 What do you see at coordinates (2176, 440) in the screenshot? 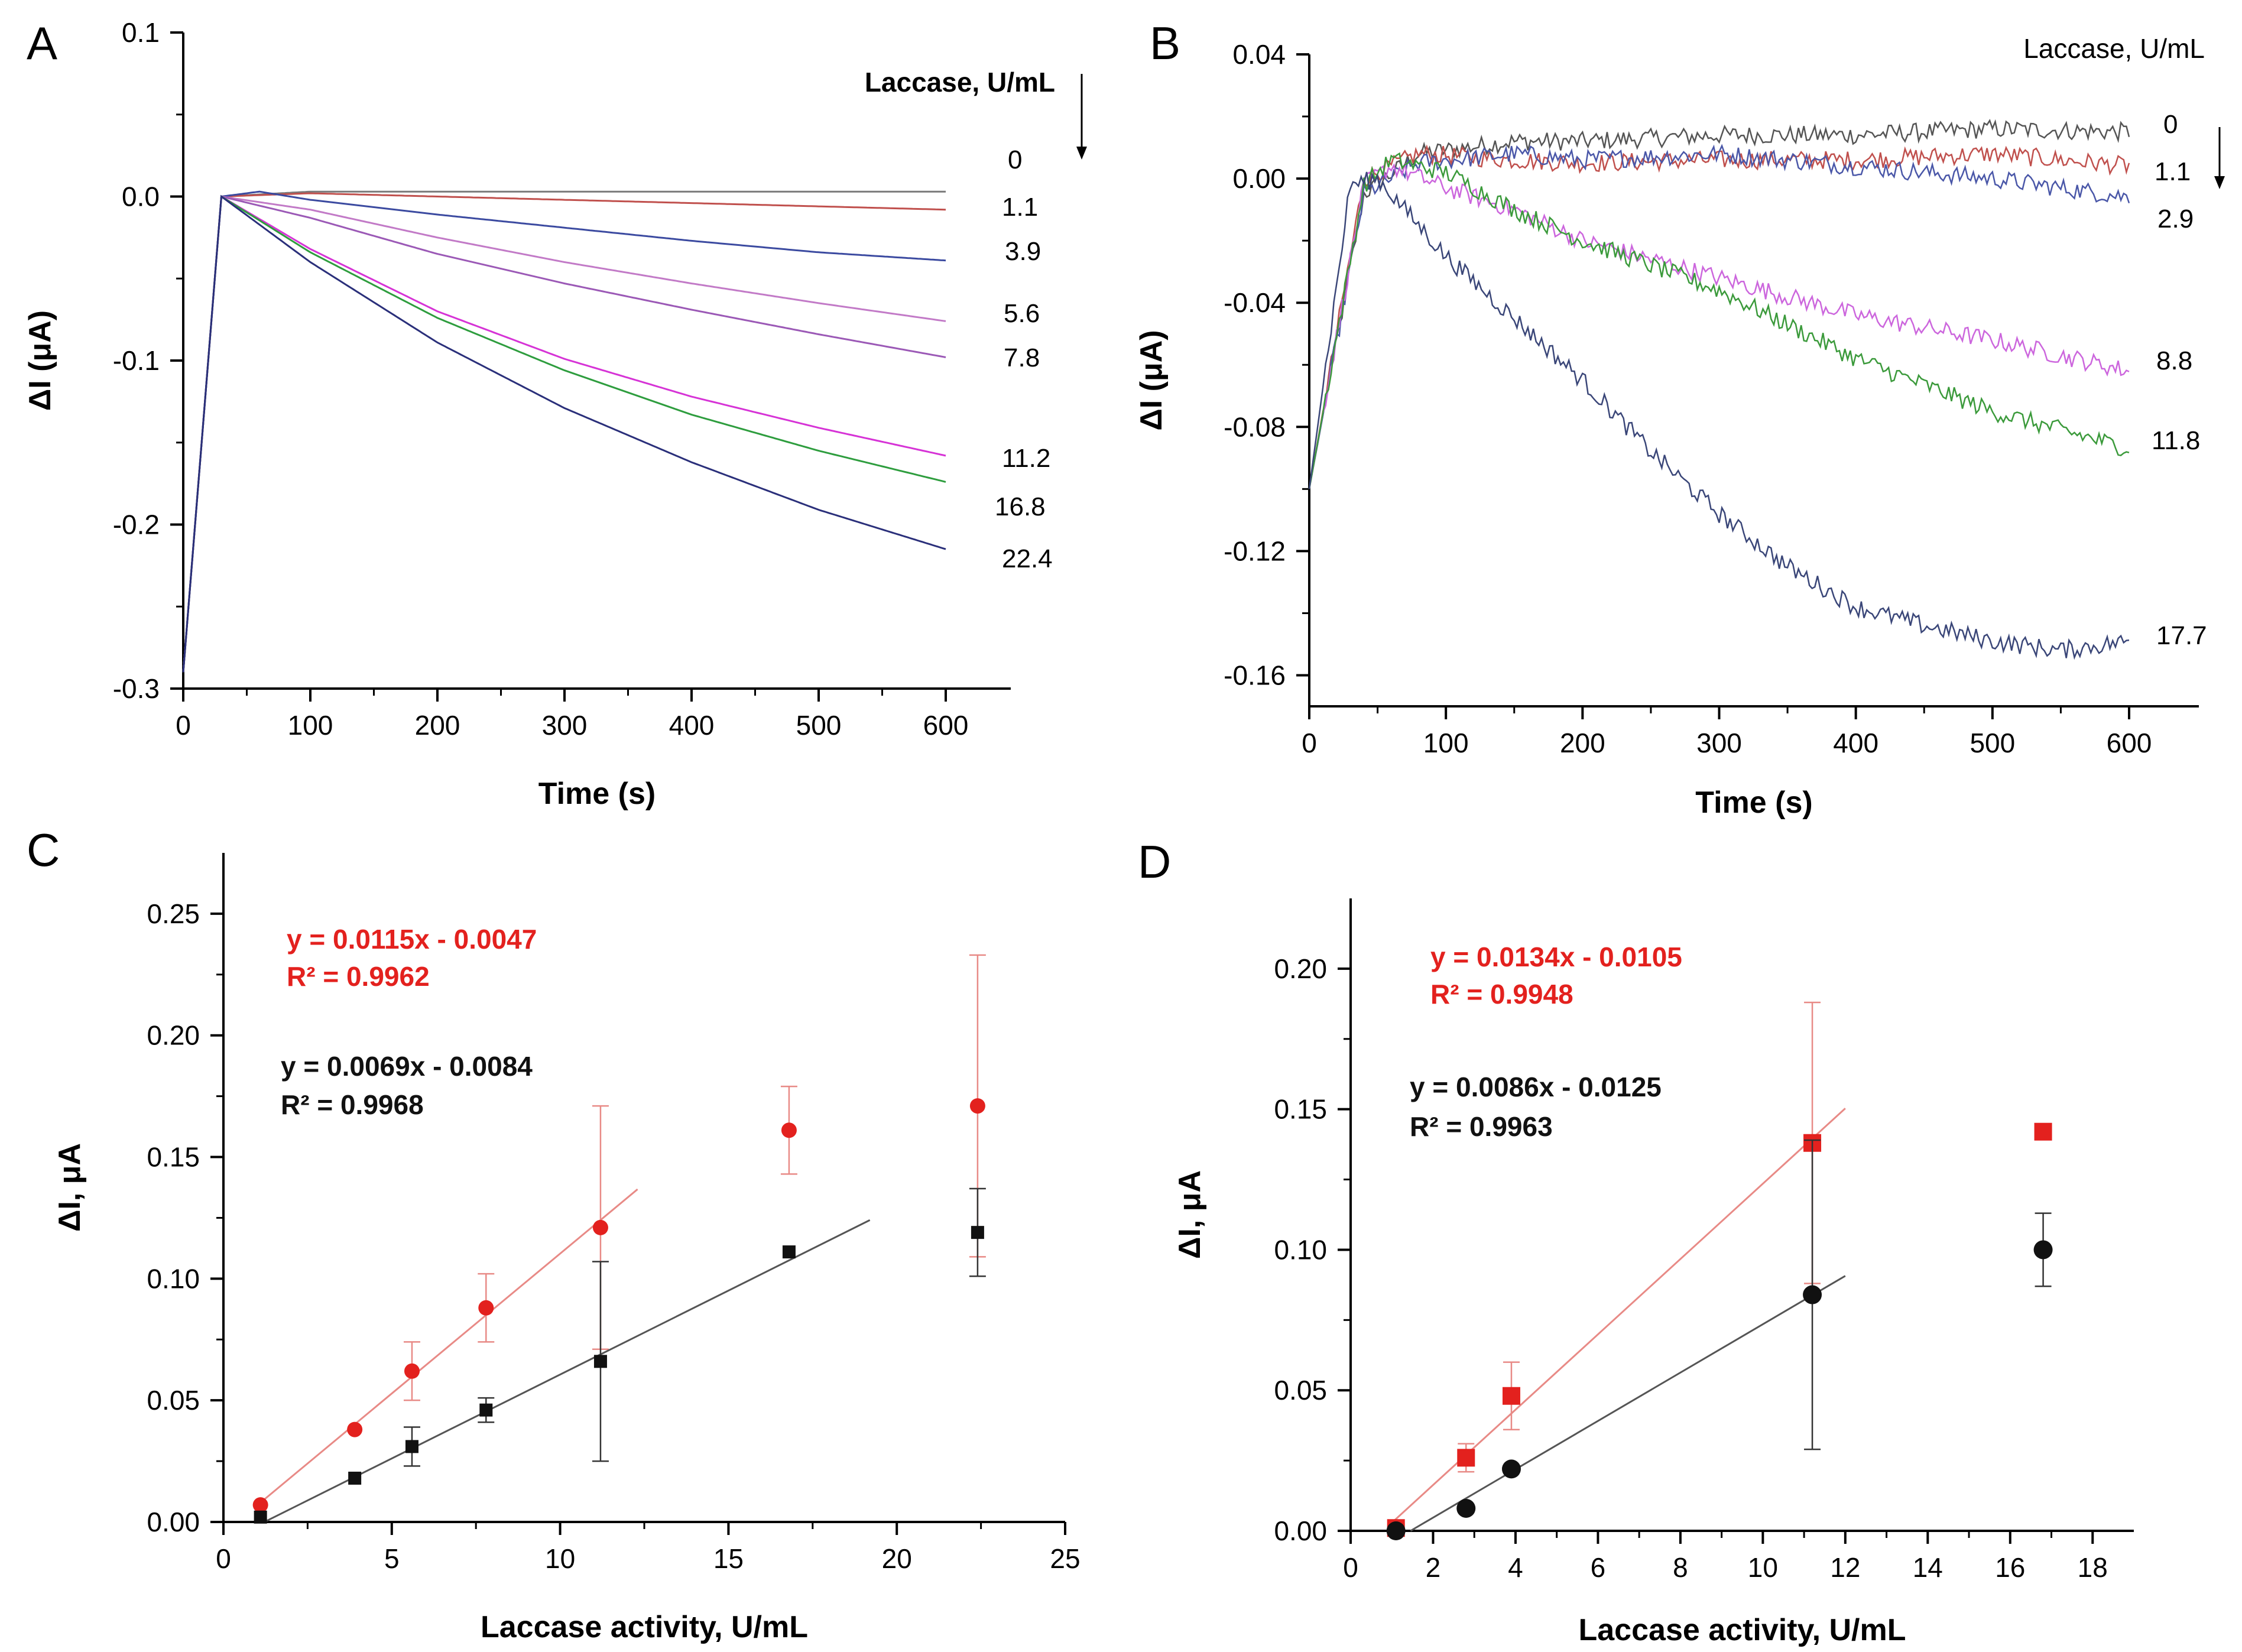
I see `series-label-11.8: 11.8` at bounding box center [2176, 440].